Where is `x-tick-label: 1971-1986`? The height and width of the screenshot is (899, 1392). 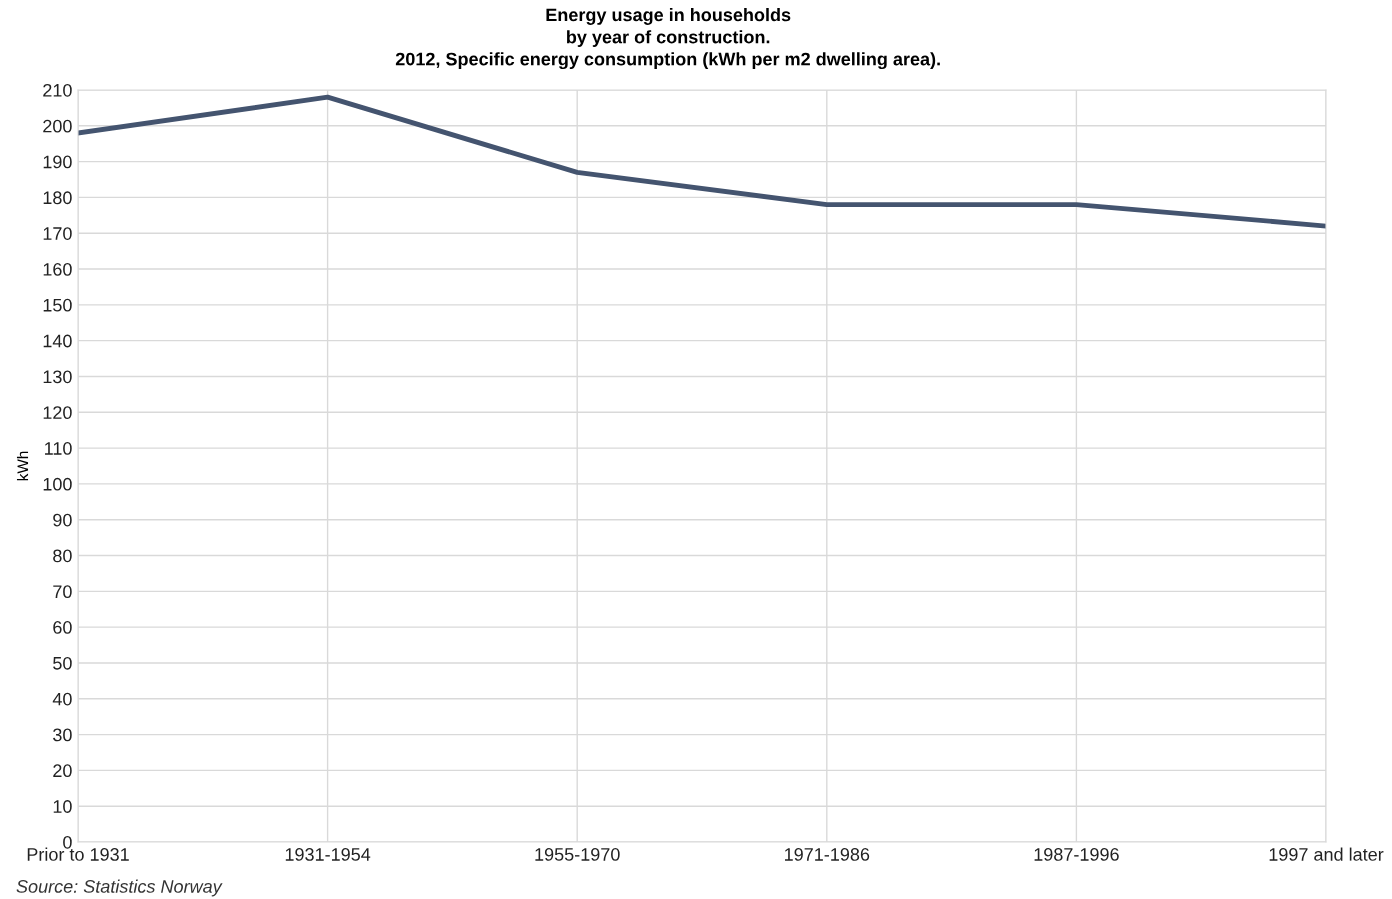
x-tick-label: 1971-1986 is located at coordinates (827, 854).